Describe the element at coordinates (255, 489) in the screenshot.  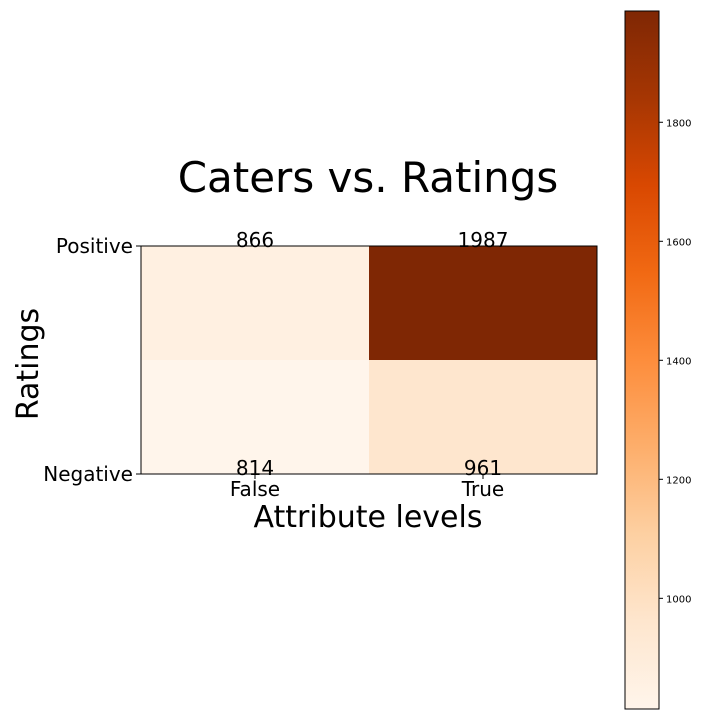
I see `x-tick-label: False` at that location.